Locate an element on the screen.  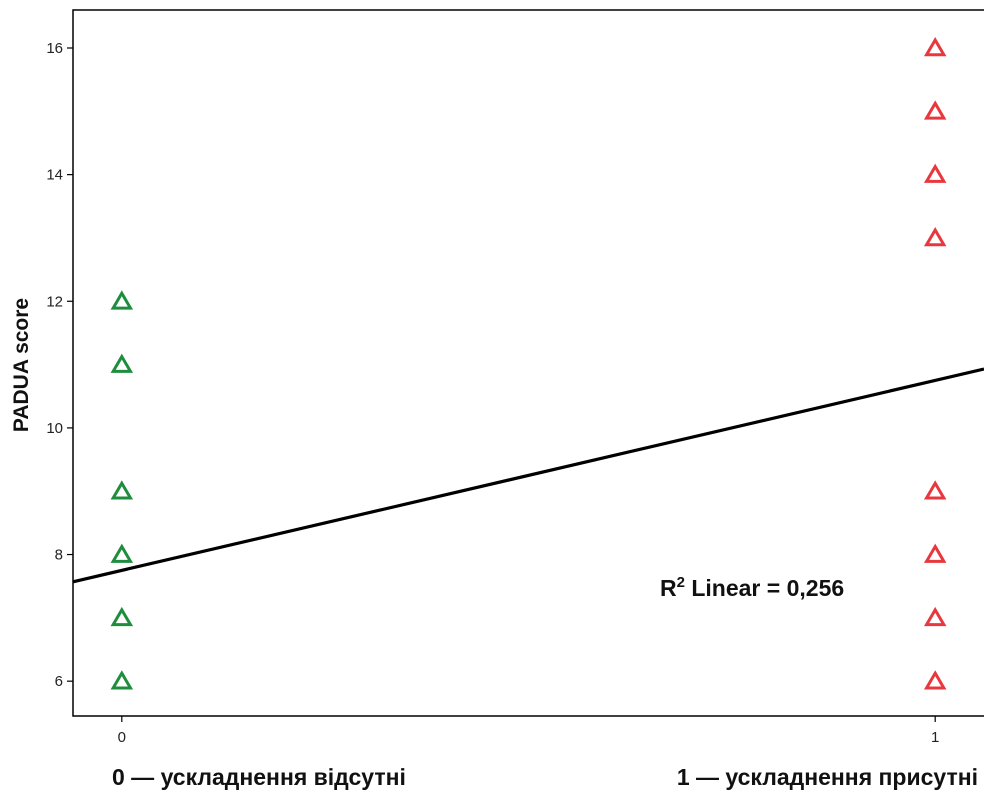
r-squared-suffix: Linear = 0,256 is located at coordinates (764, 588).